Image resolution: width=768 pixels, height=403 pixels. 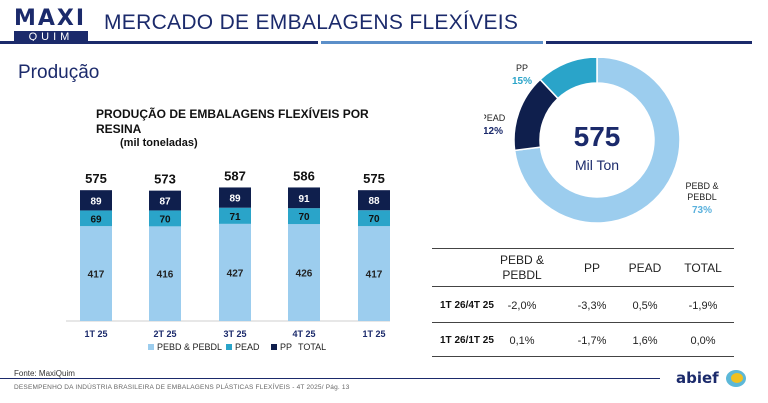 What do you see at coordinates (51, 37) in the screenshot?
I see `logo-text-bottom: QUIM` at bounding box center [51, 37].